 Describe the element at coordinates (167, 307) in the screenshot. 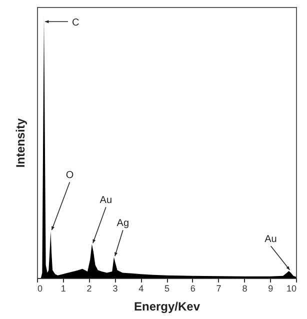

I see `x-axis-title: Energy/Kev` at that location.